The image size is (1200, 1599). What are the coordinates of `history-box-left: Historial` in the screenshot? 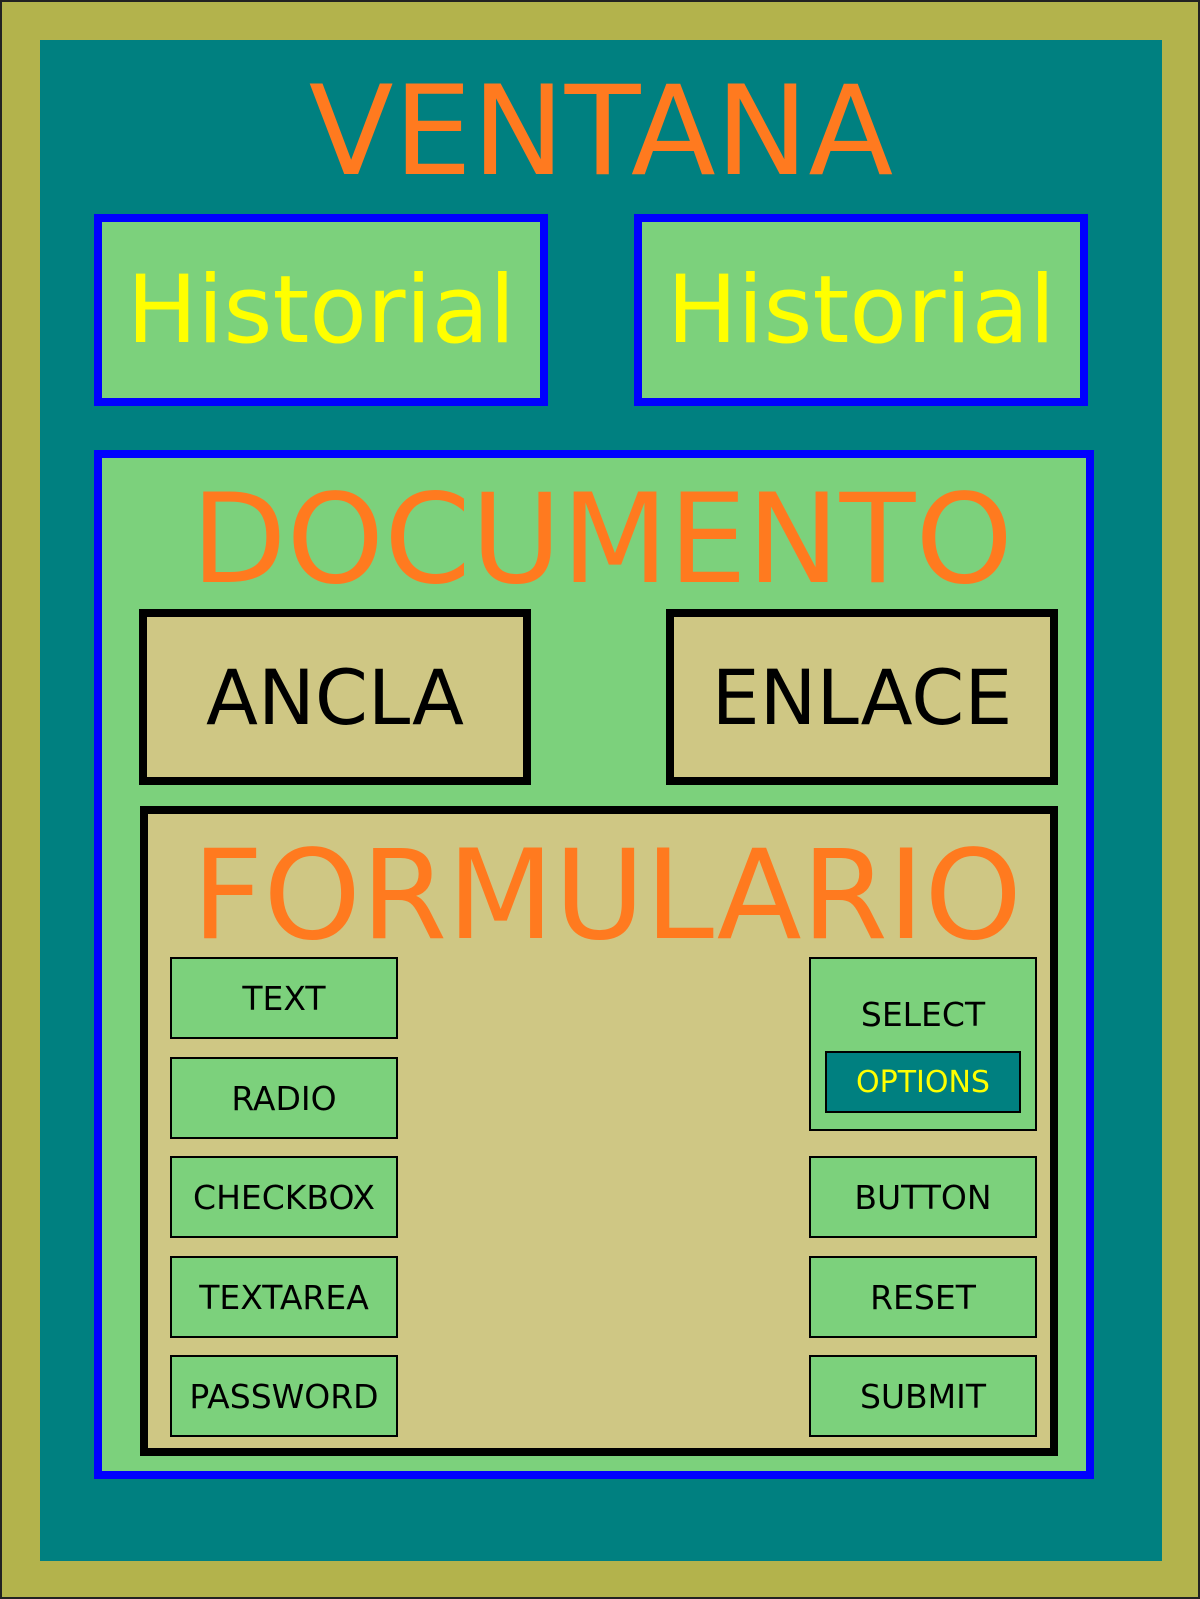 It's located at (321, 310).